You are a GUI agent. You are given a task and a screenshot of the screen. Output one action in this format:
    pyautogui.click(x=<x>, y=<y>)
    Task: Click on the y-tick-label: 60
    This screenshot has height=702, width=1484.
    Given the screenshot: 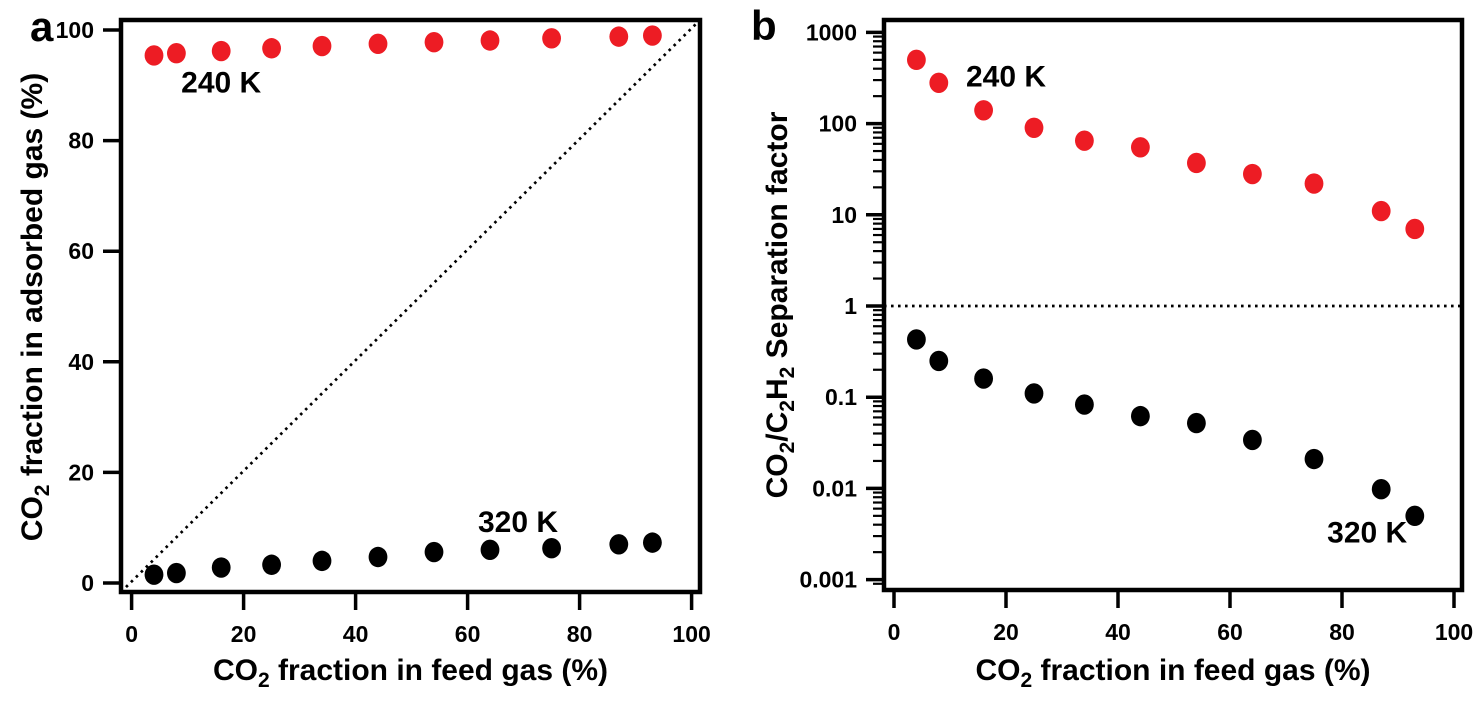 What is the action you would take?
    pyautogui.click(x=81, y=251)
    